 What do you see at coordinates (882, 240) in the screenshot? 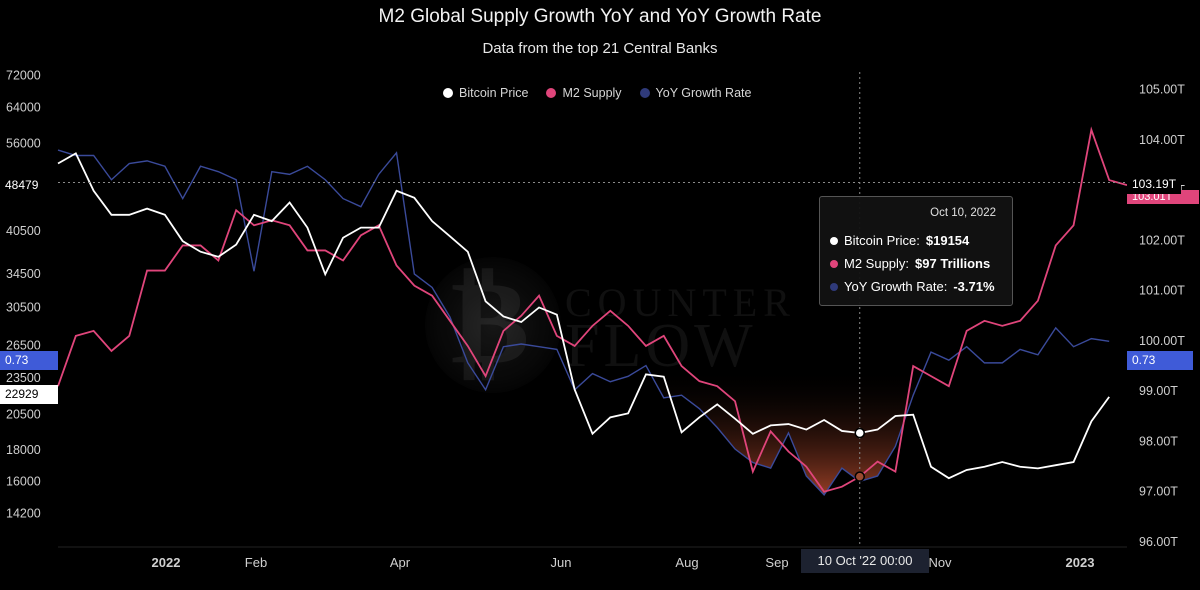
I see `tooltip-btc-label: Bitcoin Price:` at bounding box center [882, 240].